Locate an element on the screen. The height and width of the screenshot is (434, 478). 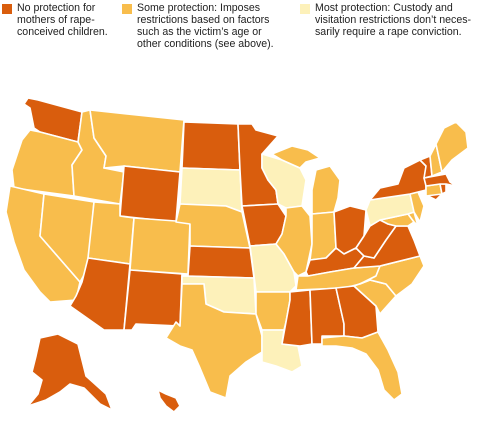
legend-swatch-some-protection is located at coordinates (127, 9).